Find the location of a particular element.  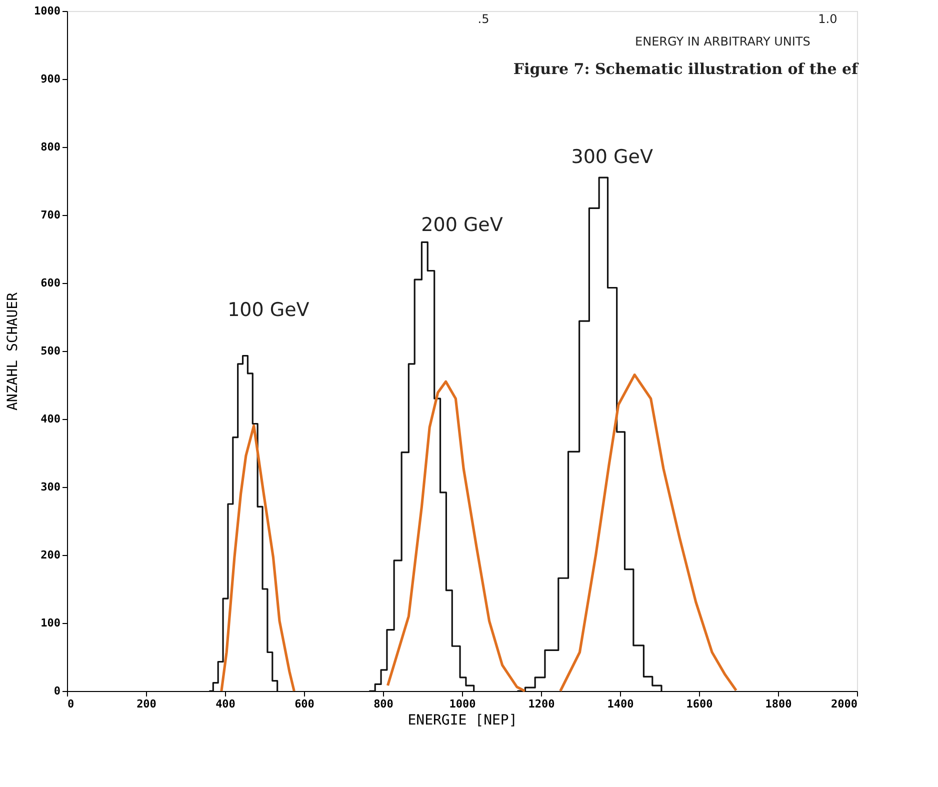

annotation: ENERGY IN ARBITRARY UNITS is located at coordinates (722, 41).